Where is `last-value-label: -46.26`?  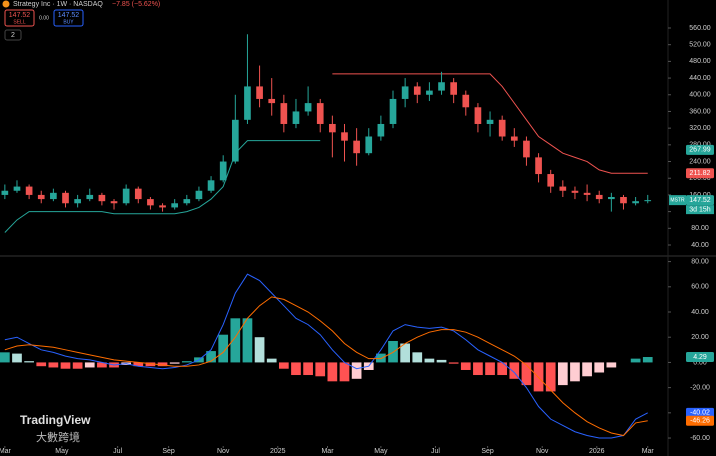 last-value-label: -46.26 is located at coordinates (700, 421).